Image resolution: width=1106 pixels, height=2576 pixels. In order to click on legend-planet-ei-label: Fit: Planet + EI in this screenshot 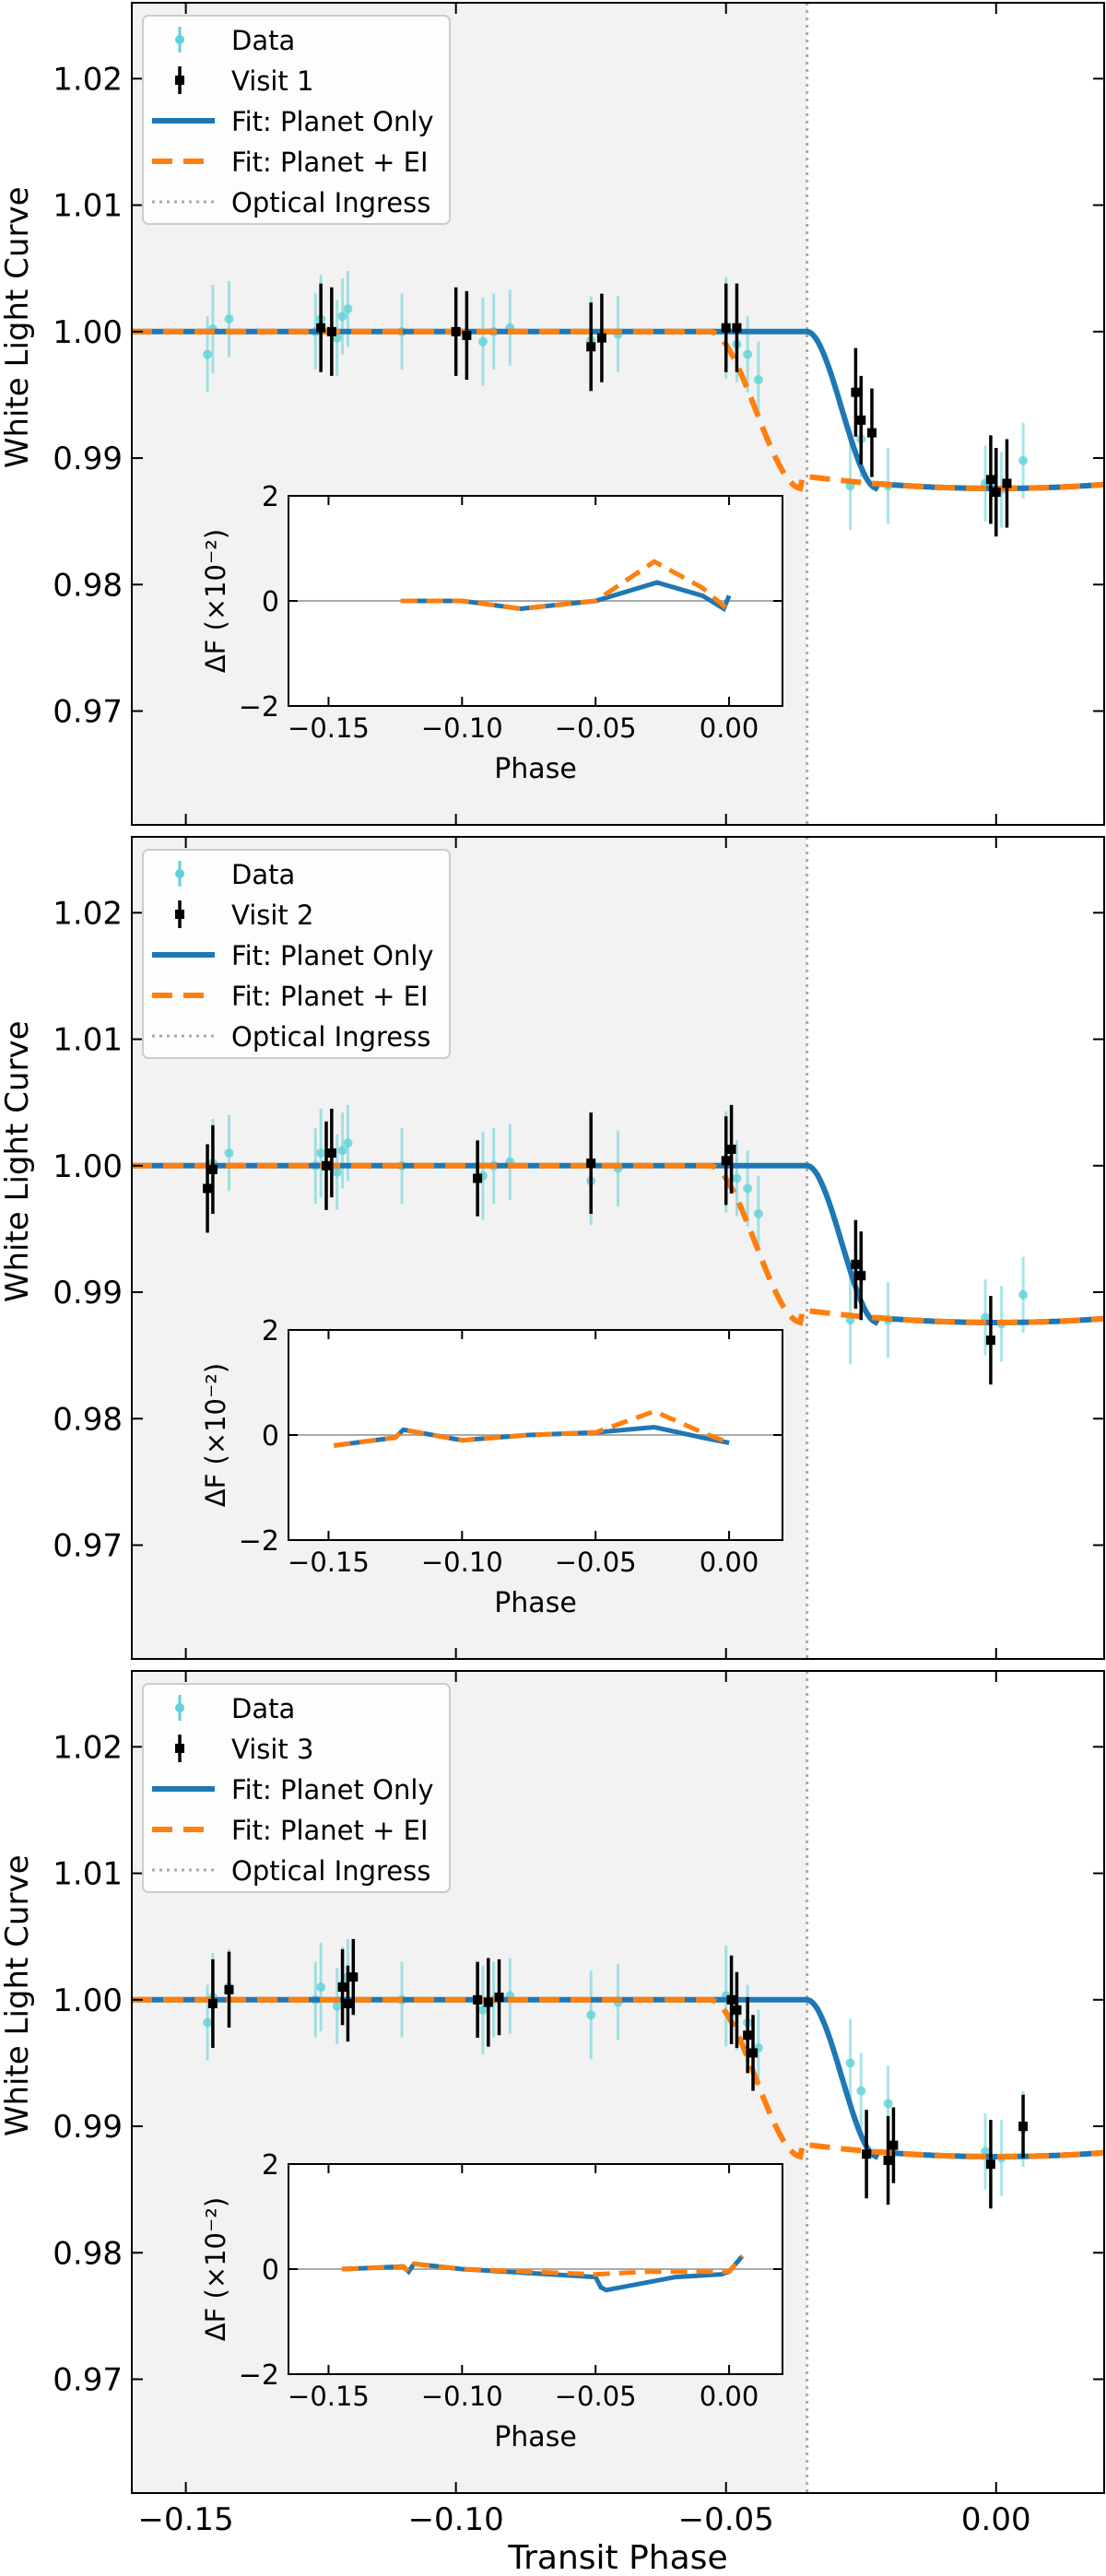, I will do `click(330, 1831)`.